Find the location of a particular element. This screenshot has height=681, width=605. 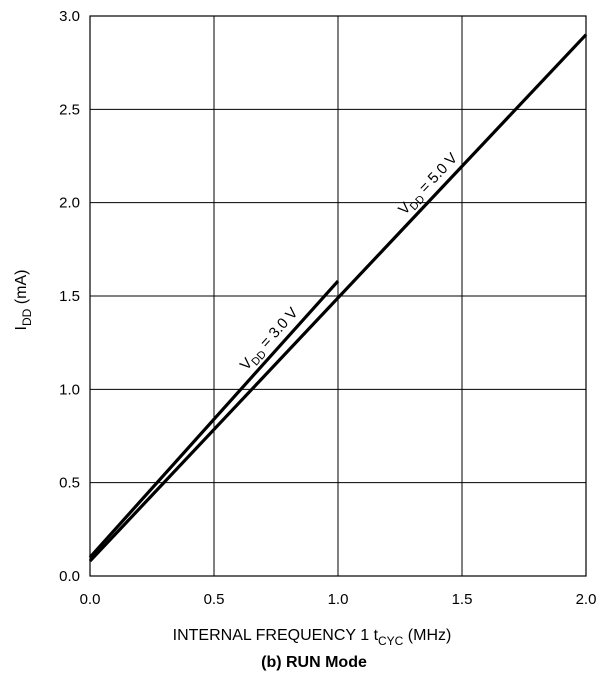

y-tick-label: 2.5 is located at coordinates (69, 109).